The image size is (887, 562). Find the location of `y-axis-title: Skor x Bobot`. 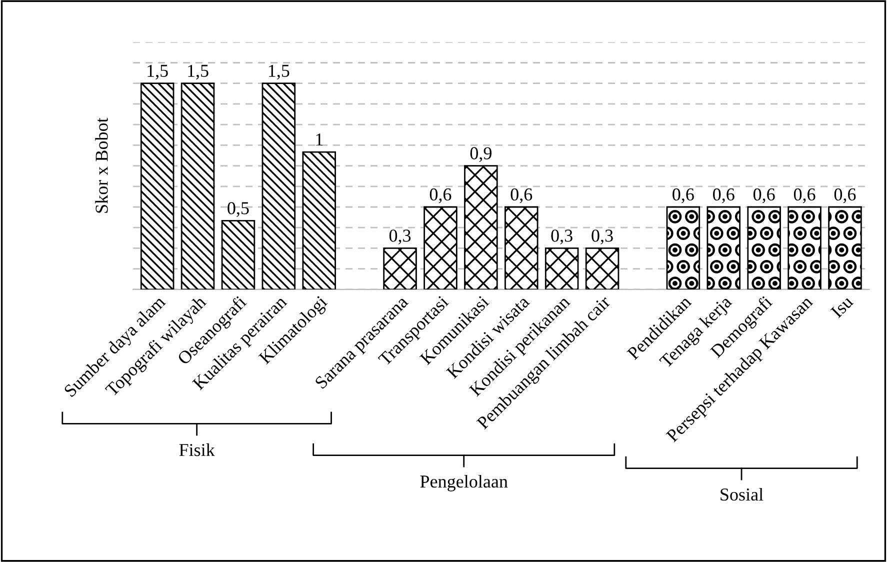

y-axis-title: Skor x Bobot is located at coordinates (101, 165).